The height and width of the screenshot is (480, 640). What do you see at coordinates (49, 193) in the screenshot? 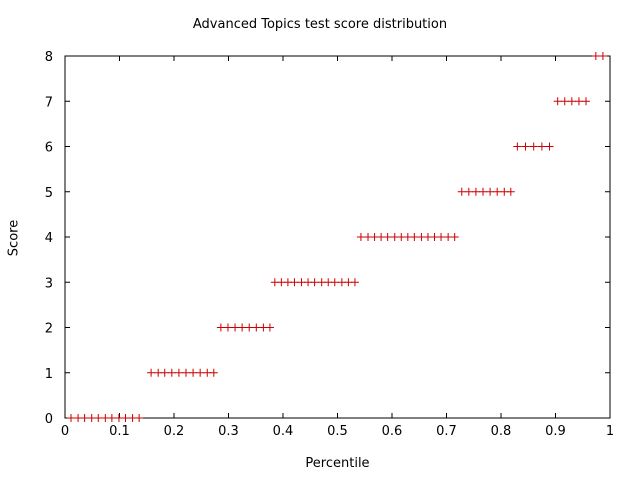
I see `y-tick-label: 5` at bounding box center [49, 193].